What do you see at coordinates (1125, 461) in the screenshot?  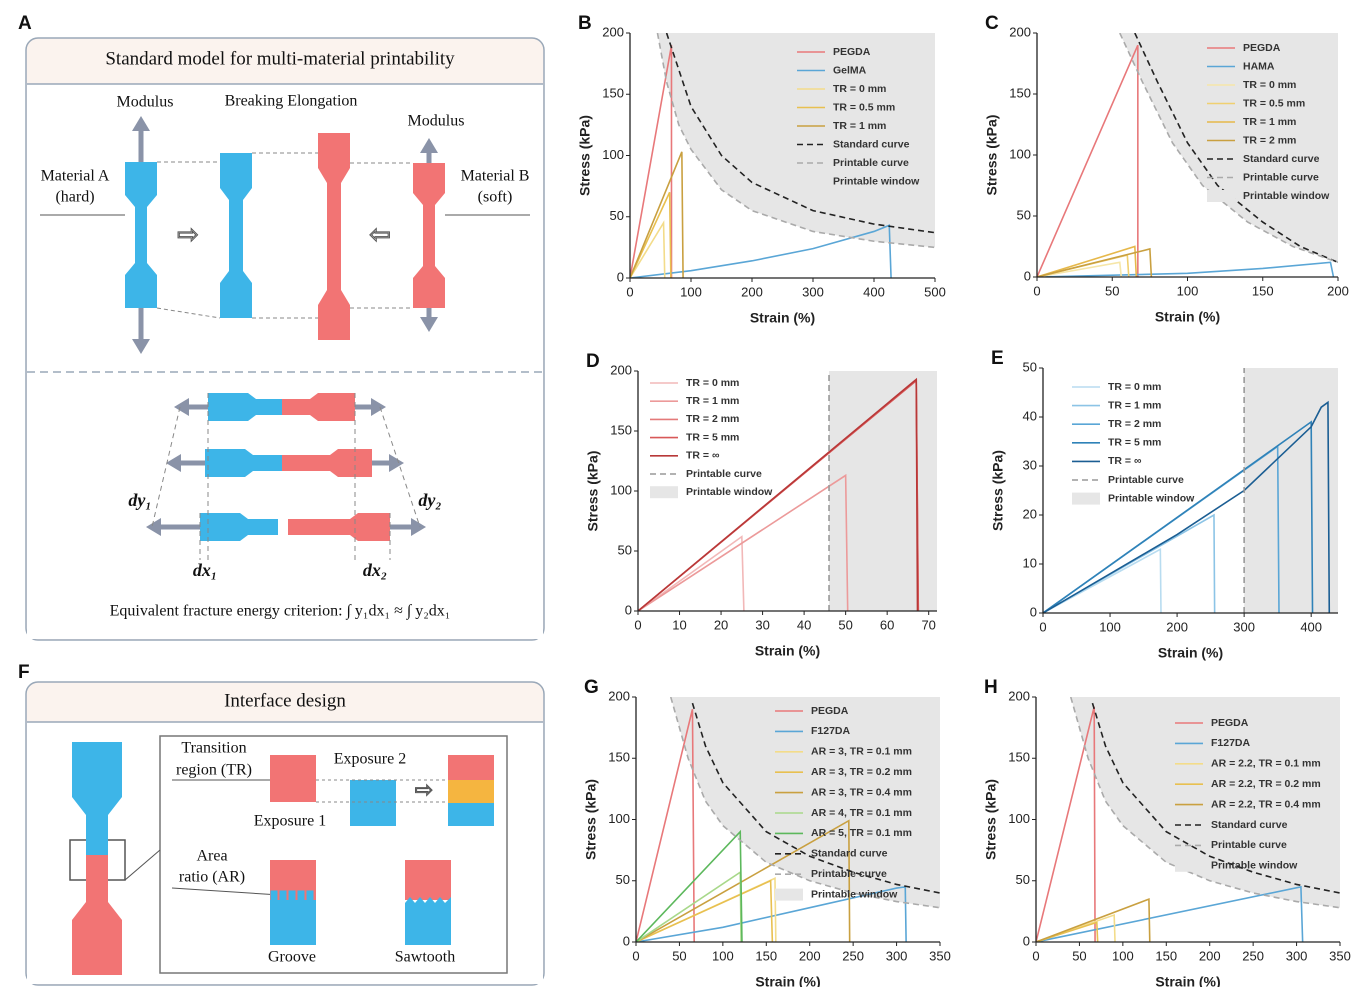 I see `legend-label: TR = ∞` at bounding box center [1125, 461].